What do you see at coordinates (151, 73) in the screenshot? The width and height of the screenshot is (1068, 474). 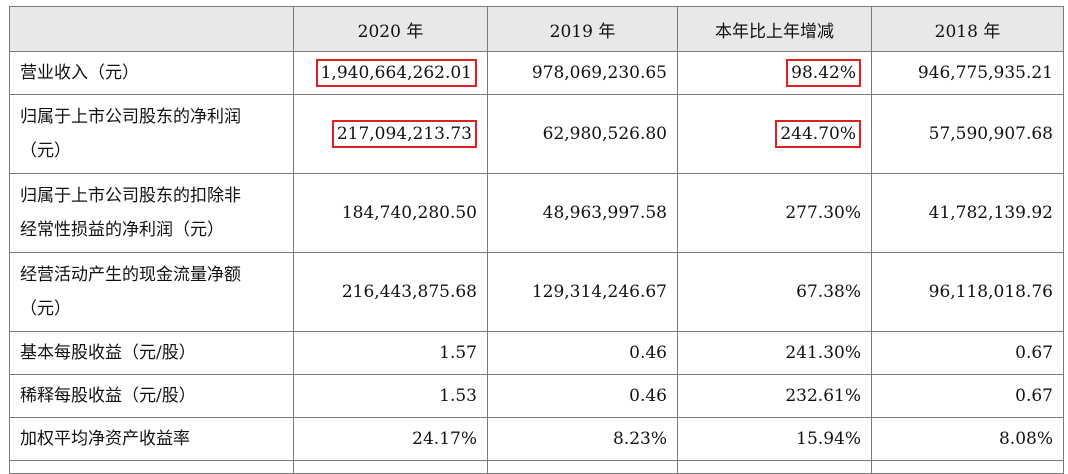 I see `row-label: 营业收入（元）` at bounding box center [151, 73].